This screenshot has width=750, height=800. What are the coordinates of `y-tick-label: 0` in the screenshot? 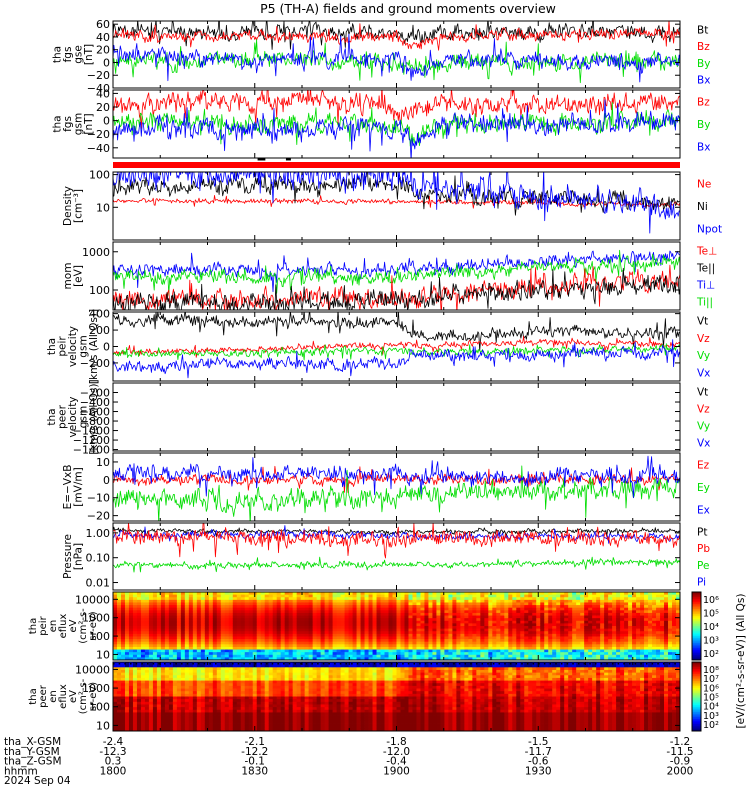 It's located at (106, 121).